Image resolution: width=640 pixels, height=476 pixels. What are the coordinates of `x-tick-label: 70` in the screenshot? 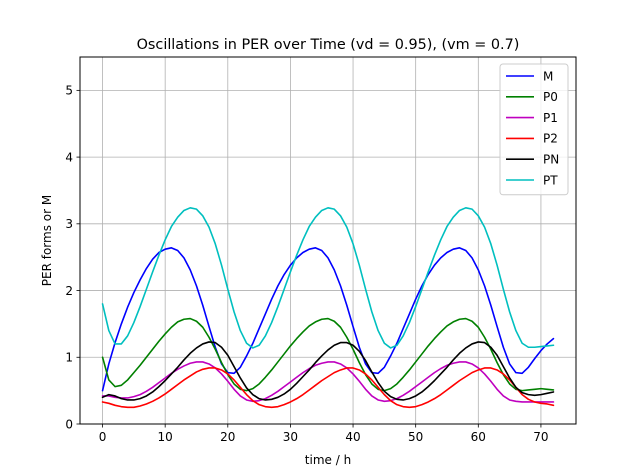 It's located at (540, 437).